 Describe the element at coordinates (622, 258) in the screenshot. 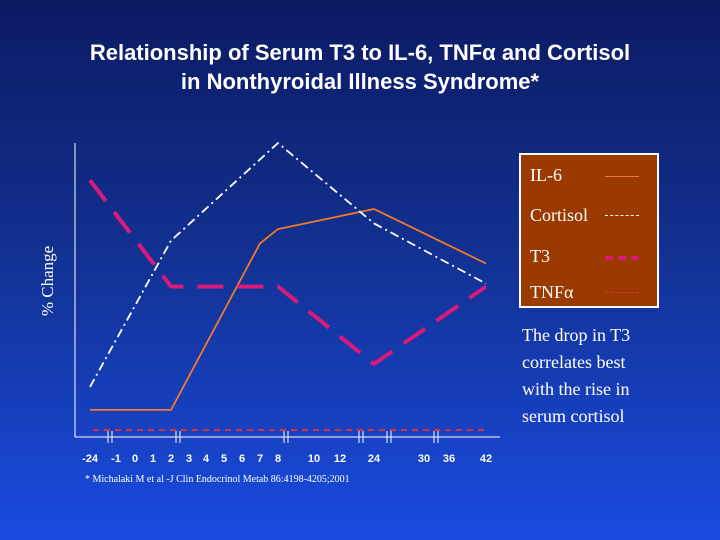

I see `legend-swatch-t3` at that location.